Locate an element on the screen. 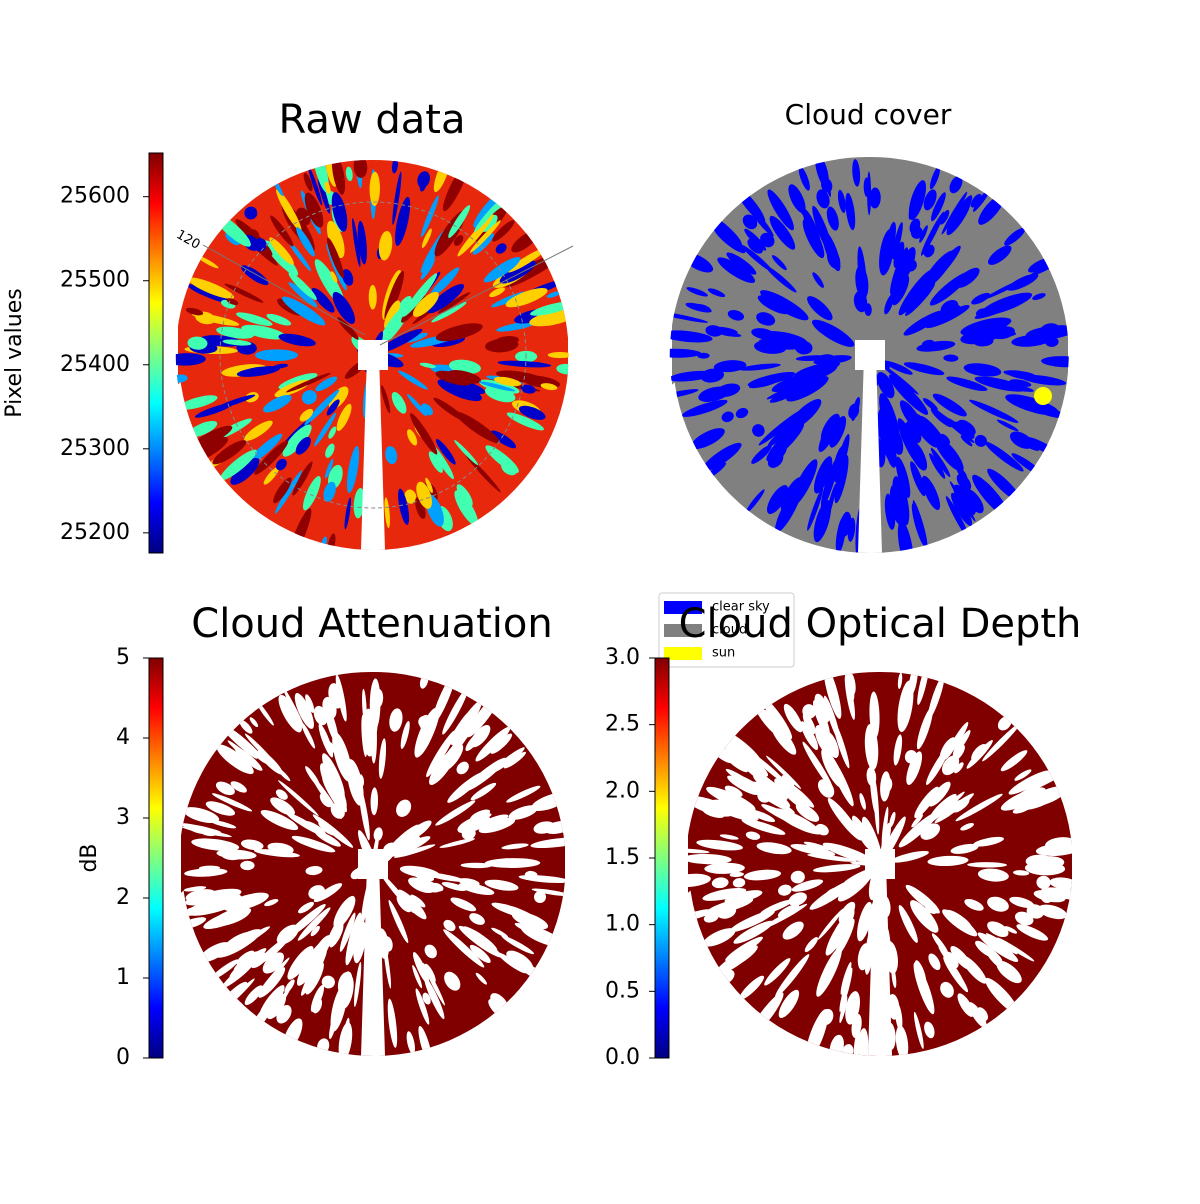 The image size is (1200, 1204). colorbar-label: dB is located at coordinates (89, 857).